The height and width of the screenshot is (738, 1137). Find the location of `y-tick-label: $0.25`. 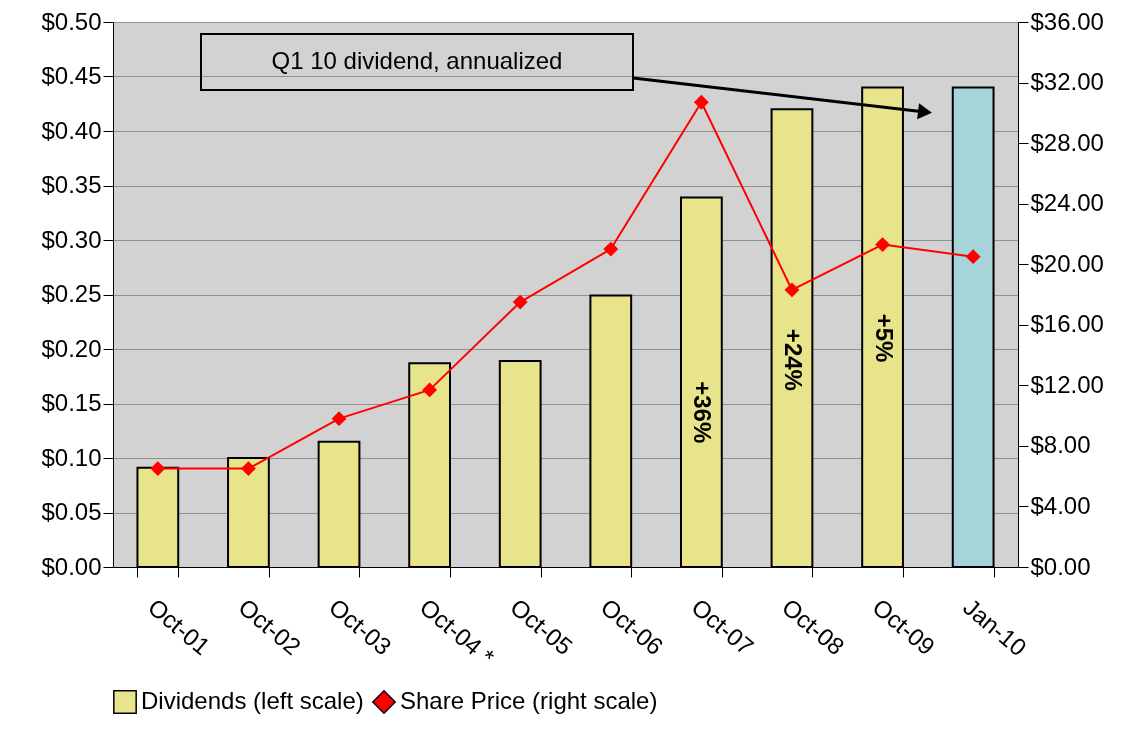

y-tick-label: $0.25 is located at coordinates (71, 293).